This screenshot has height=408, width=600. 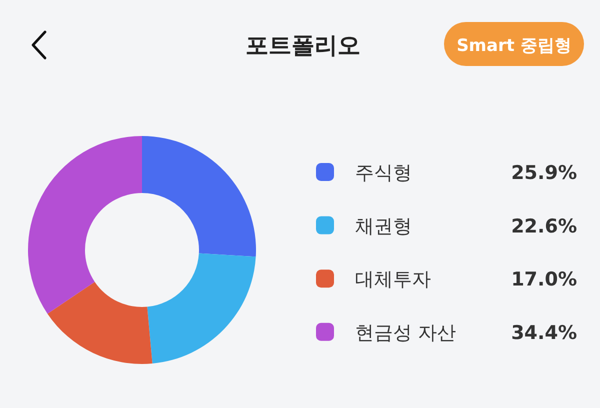 I want to click on legend-label: 채권형, so click(x=383, y=226).